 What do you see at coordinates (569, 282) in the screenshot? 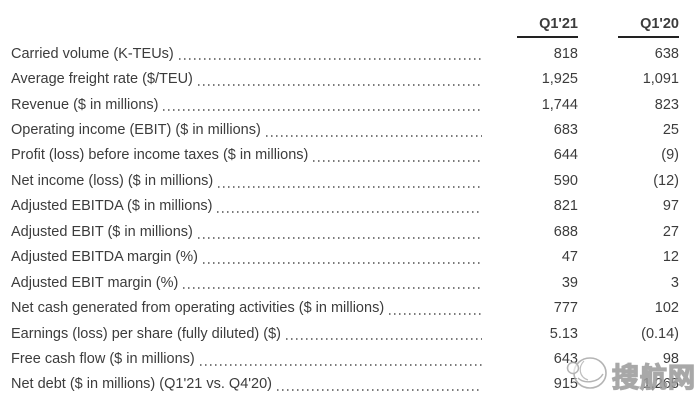
I see `value-q1-21: 39` at bounding box center [569, 282].